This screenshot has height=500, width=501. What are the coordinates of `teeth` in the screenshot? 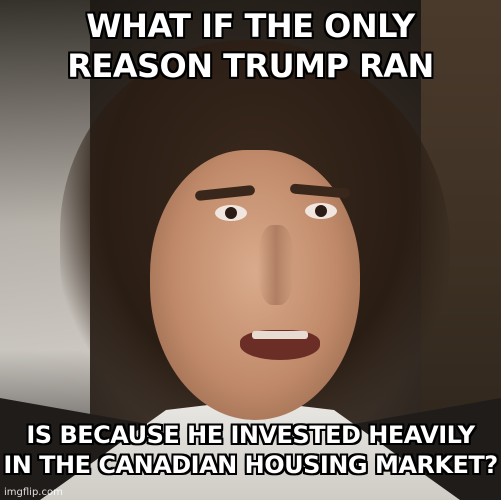 It's located at (280, 335).